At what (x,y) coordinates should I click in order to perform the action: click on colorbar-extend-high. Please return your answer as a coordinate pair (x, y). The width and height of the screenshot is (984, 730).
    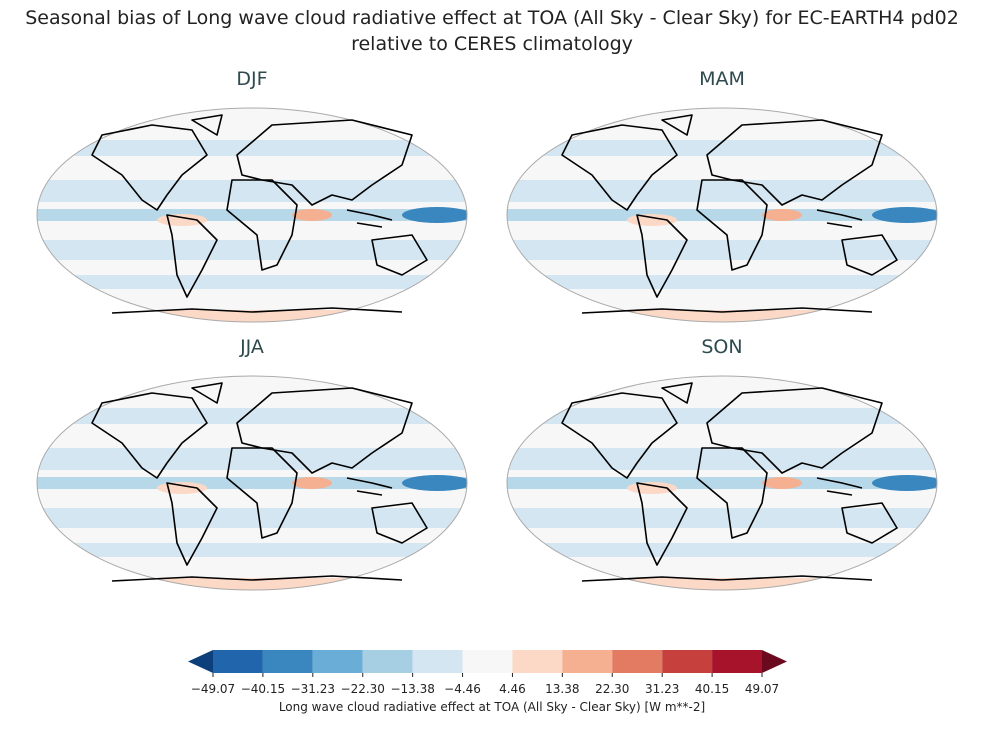
    Looking at the image, I should click on (774, 661).